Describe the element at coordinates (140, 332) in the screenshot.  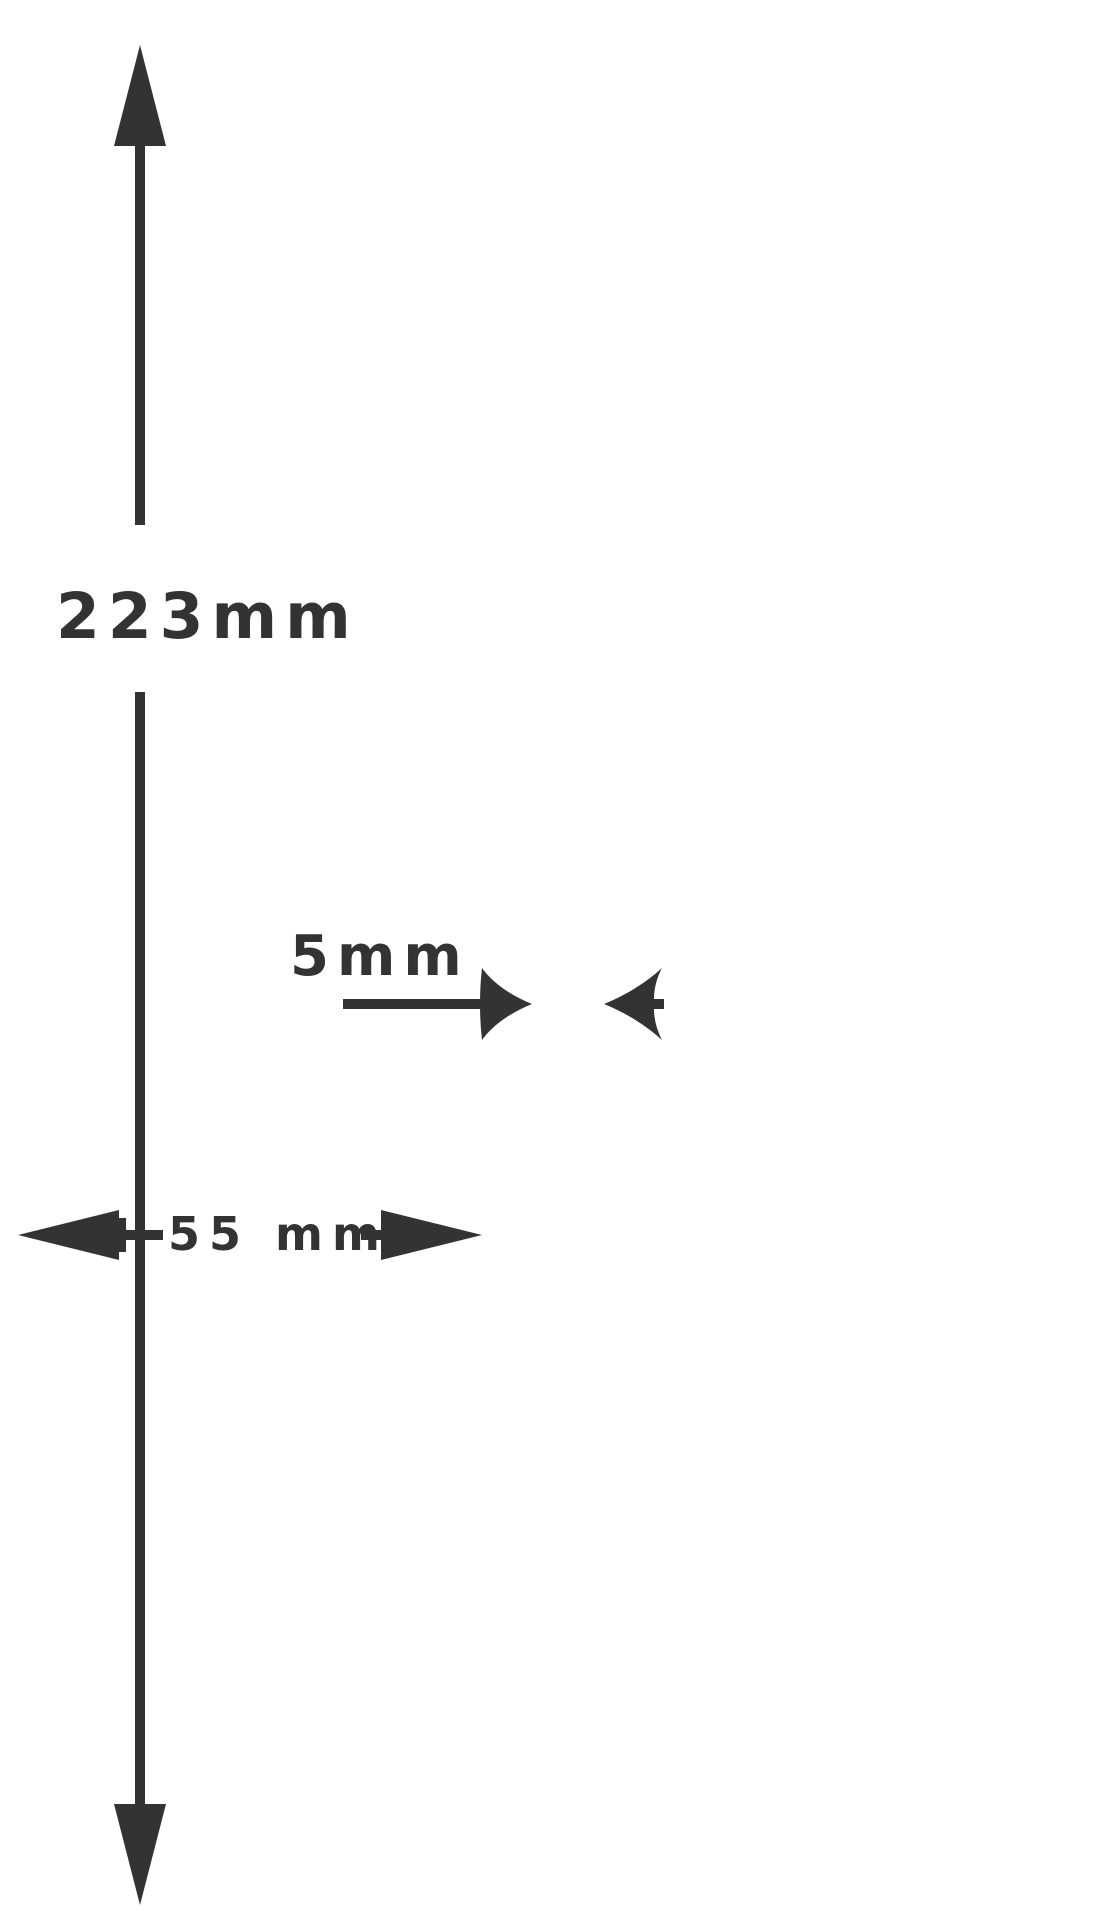
I see `height-line-upper` at that location.